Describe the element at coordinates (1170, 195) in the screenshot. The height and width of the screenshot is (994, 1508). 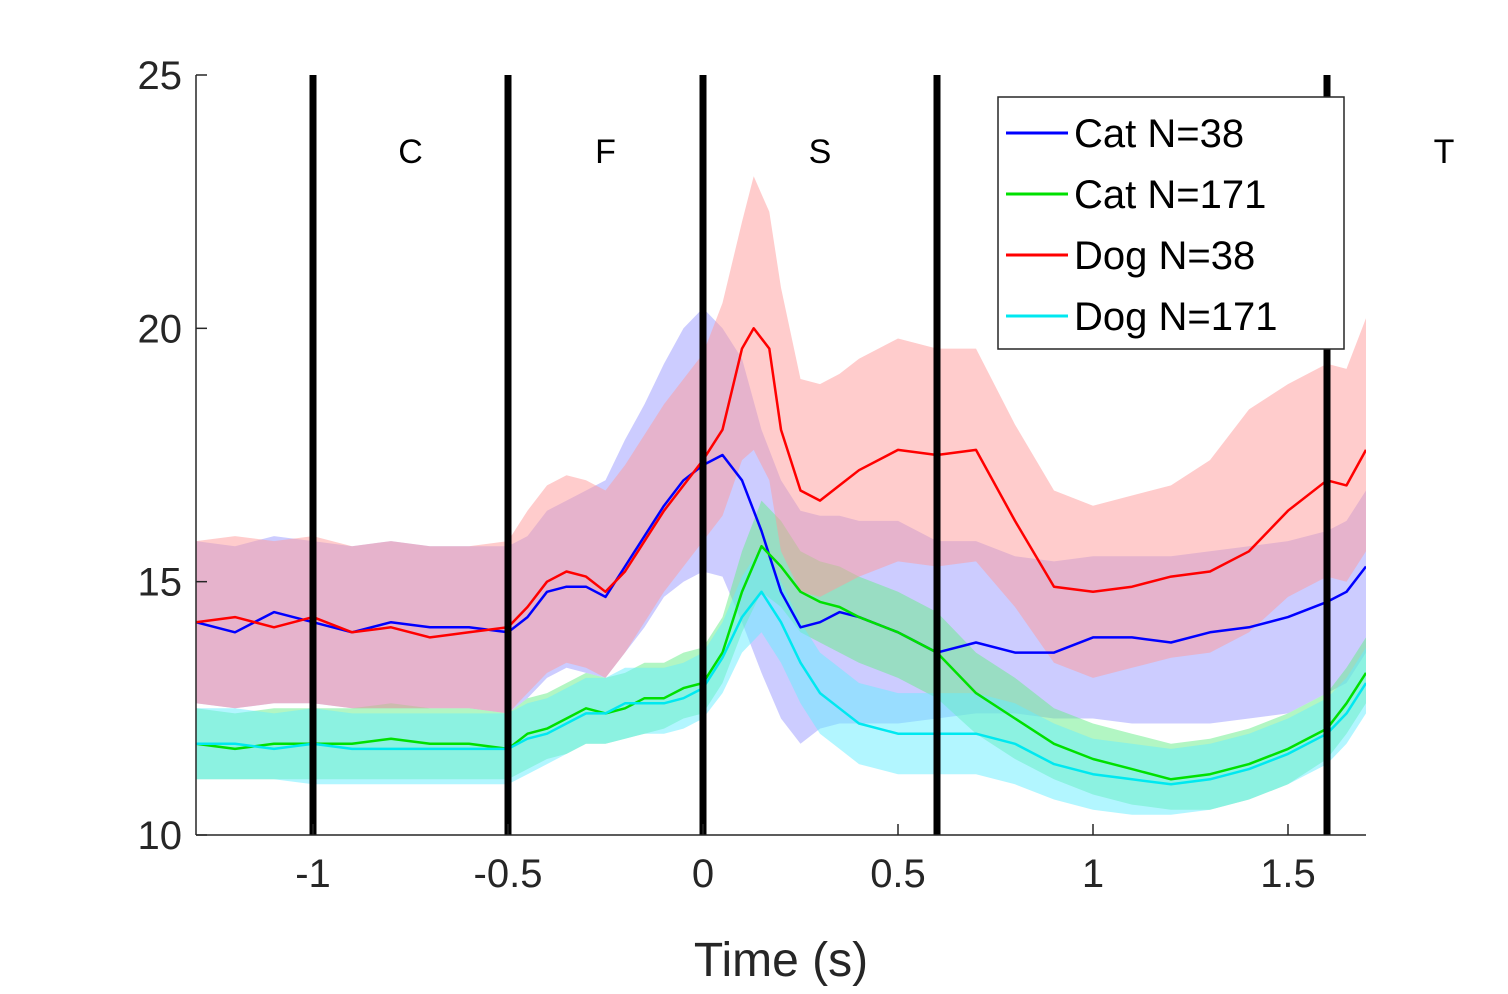
I see `legend-label: Cat N=171` at that location.